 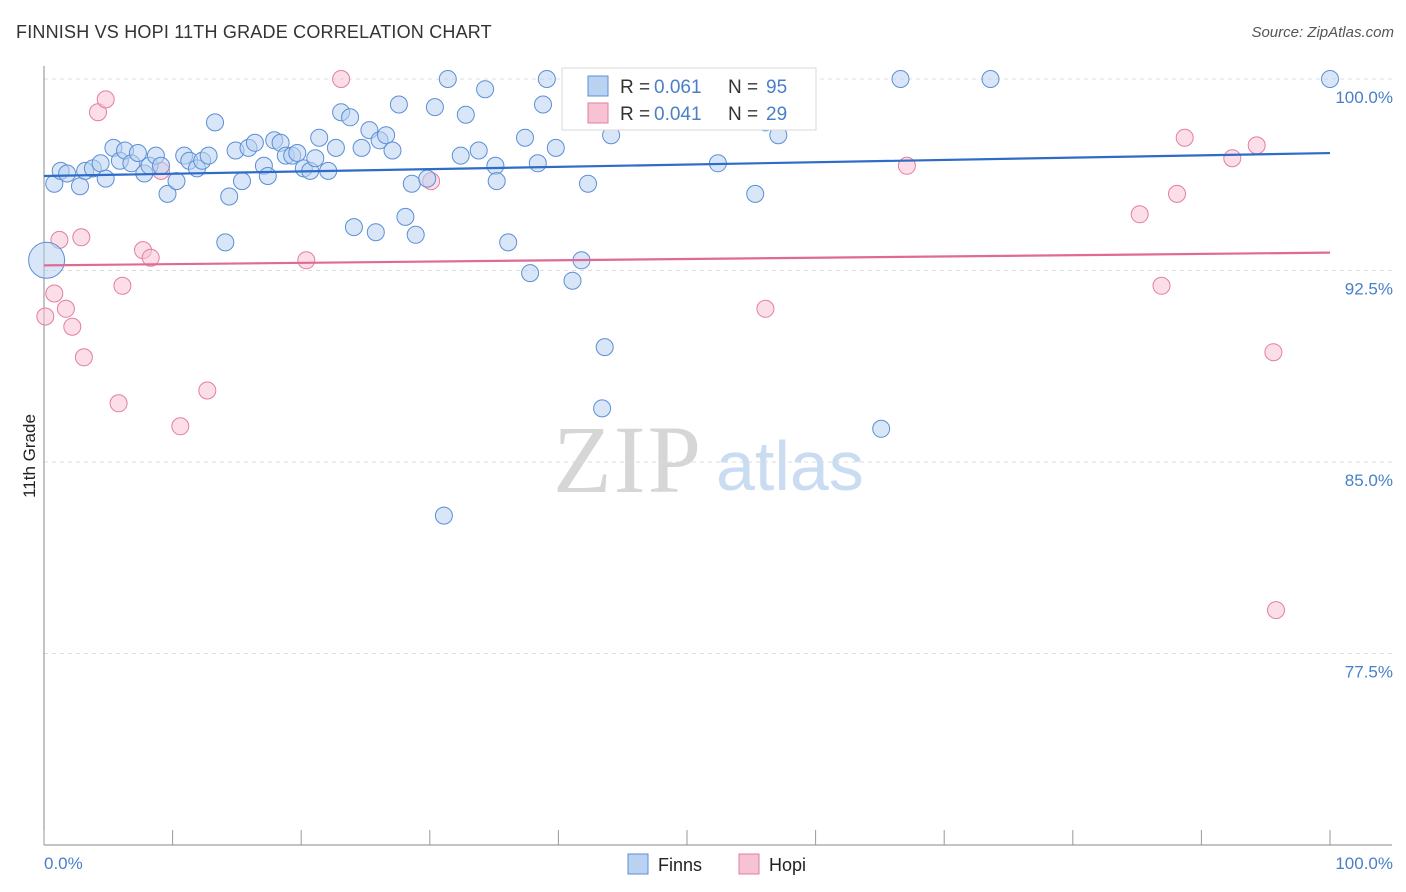 I want to click on finns-trend-line, so click(x=687, y=164).